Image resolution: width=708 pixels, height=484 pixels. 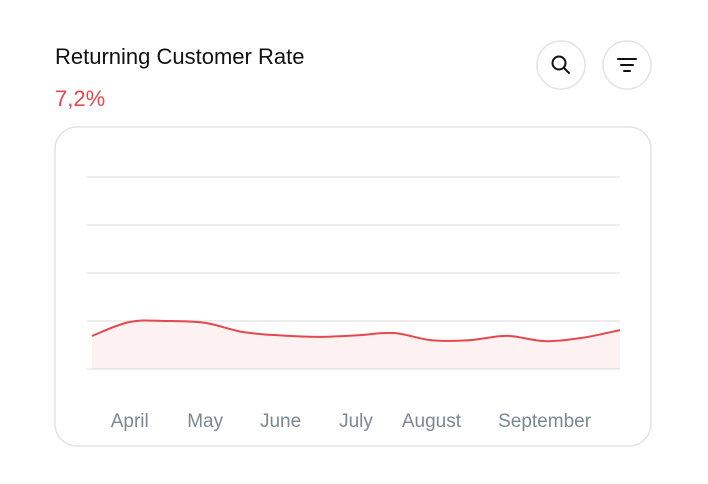 What do you see at coordinates (561, 65) in the screenshot?
I see `search-button` at bounding box center [561, 65].